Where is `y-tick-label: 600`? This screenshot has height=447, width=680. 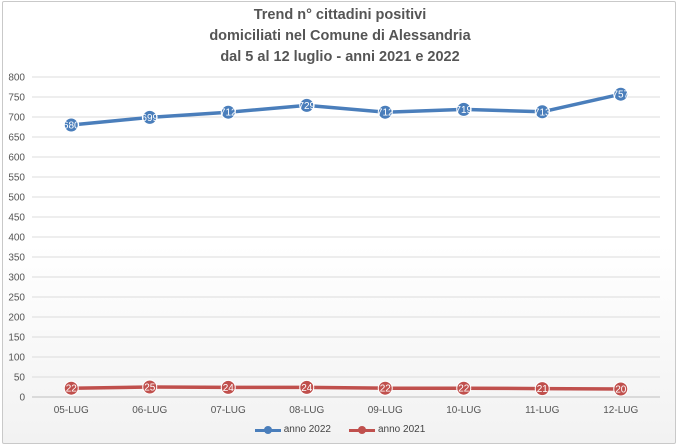 y-tick-label: 600 is located at coordinates (16, 158).